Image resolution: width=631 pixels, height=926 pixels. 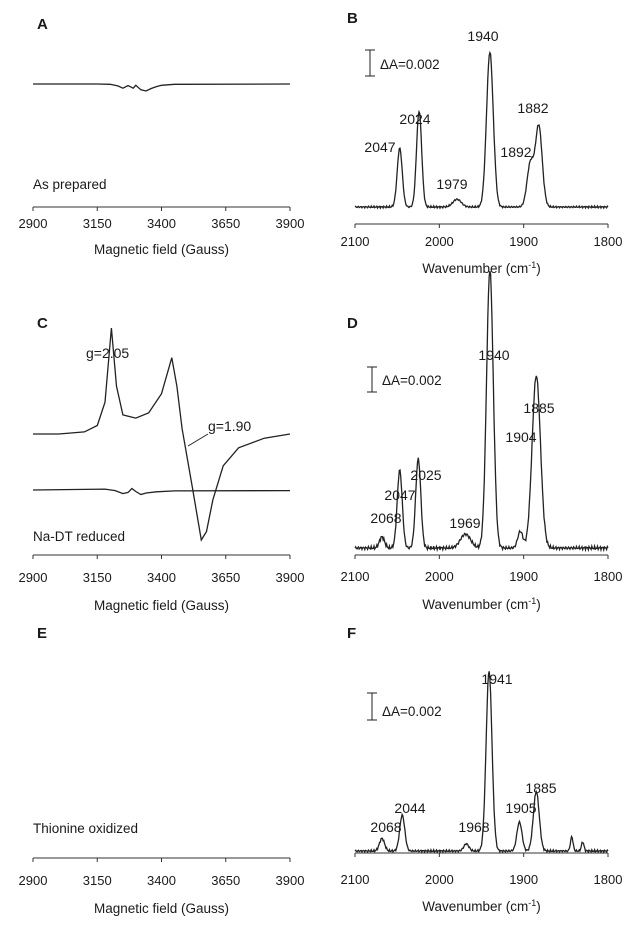 I want to click on g-value-leader-line, so click(x=198, y=440).